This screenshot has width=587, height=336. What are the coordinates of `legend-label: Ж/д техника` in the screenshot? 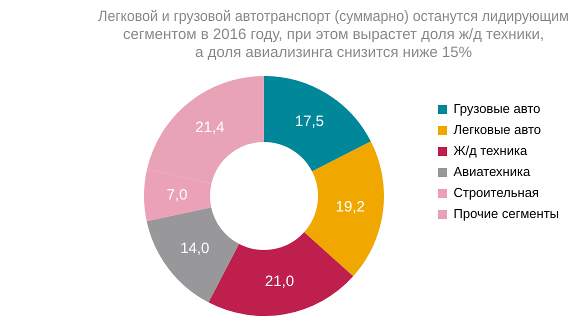 It's located at (490, 150).